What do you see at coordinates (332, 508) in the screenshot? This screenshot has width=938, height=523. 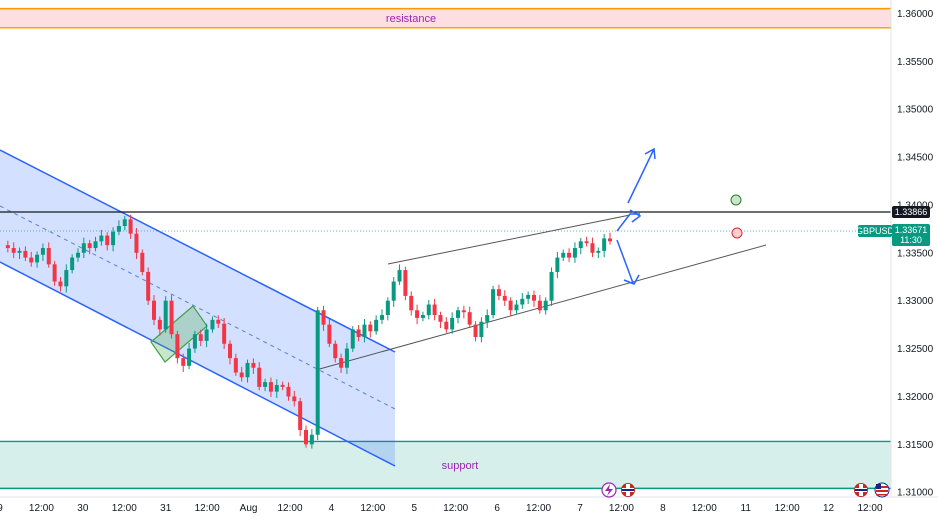 I see `time-tick-label: 4` at bounding box center [332, 508].